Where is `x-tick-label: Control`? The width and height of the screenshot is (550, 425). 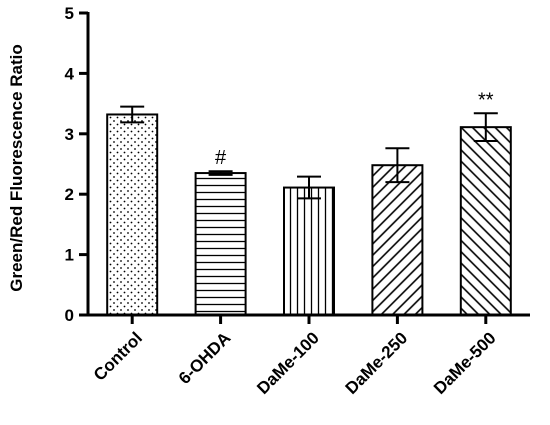
x-tick-label: Control is located at coordinates (118, 356).